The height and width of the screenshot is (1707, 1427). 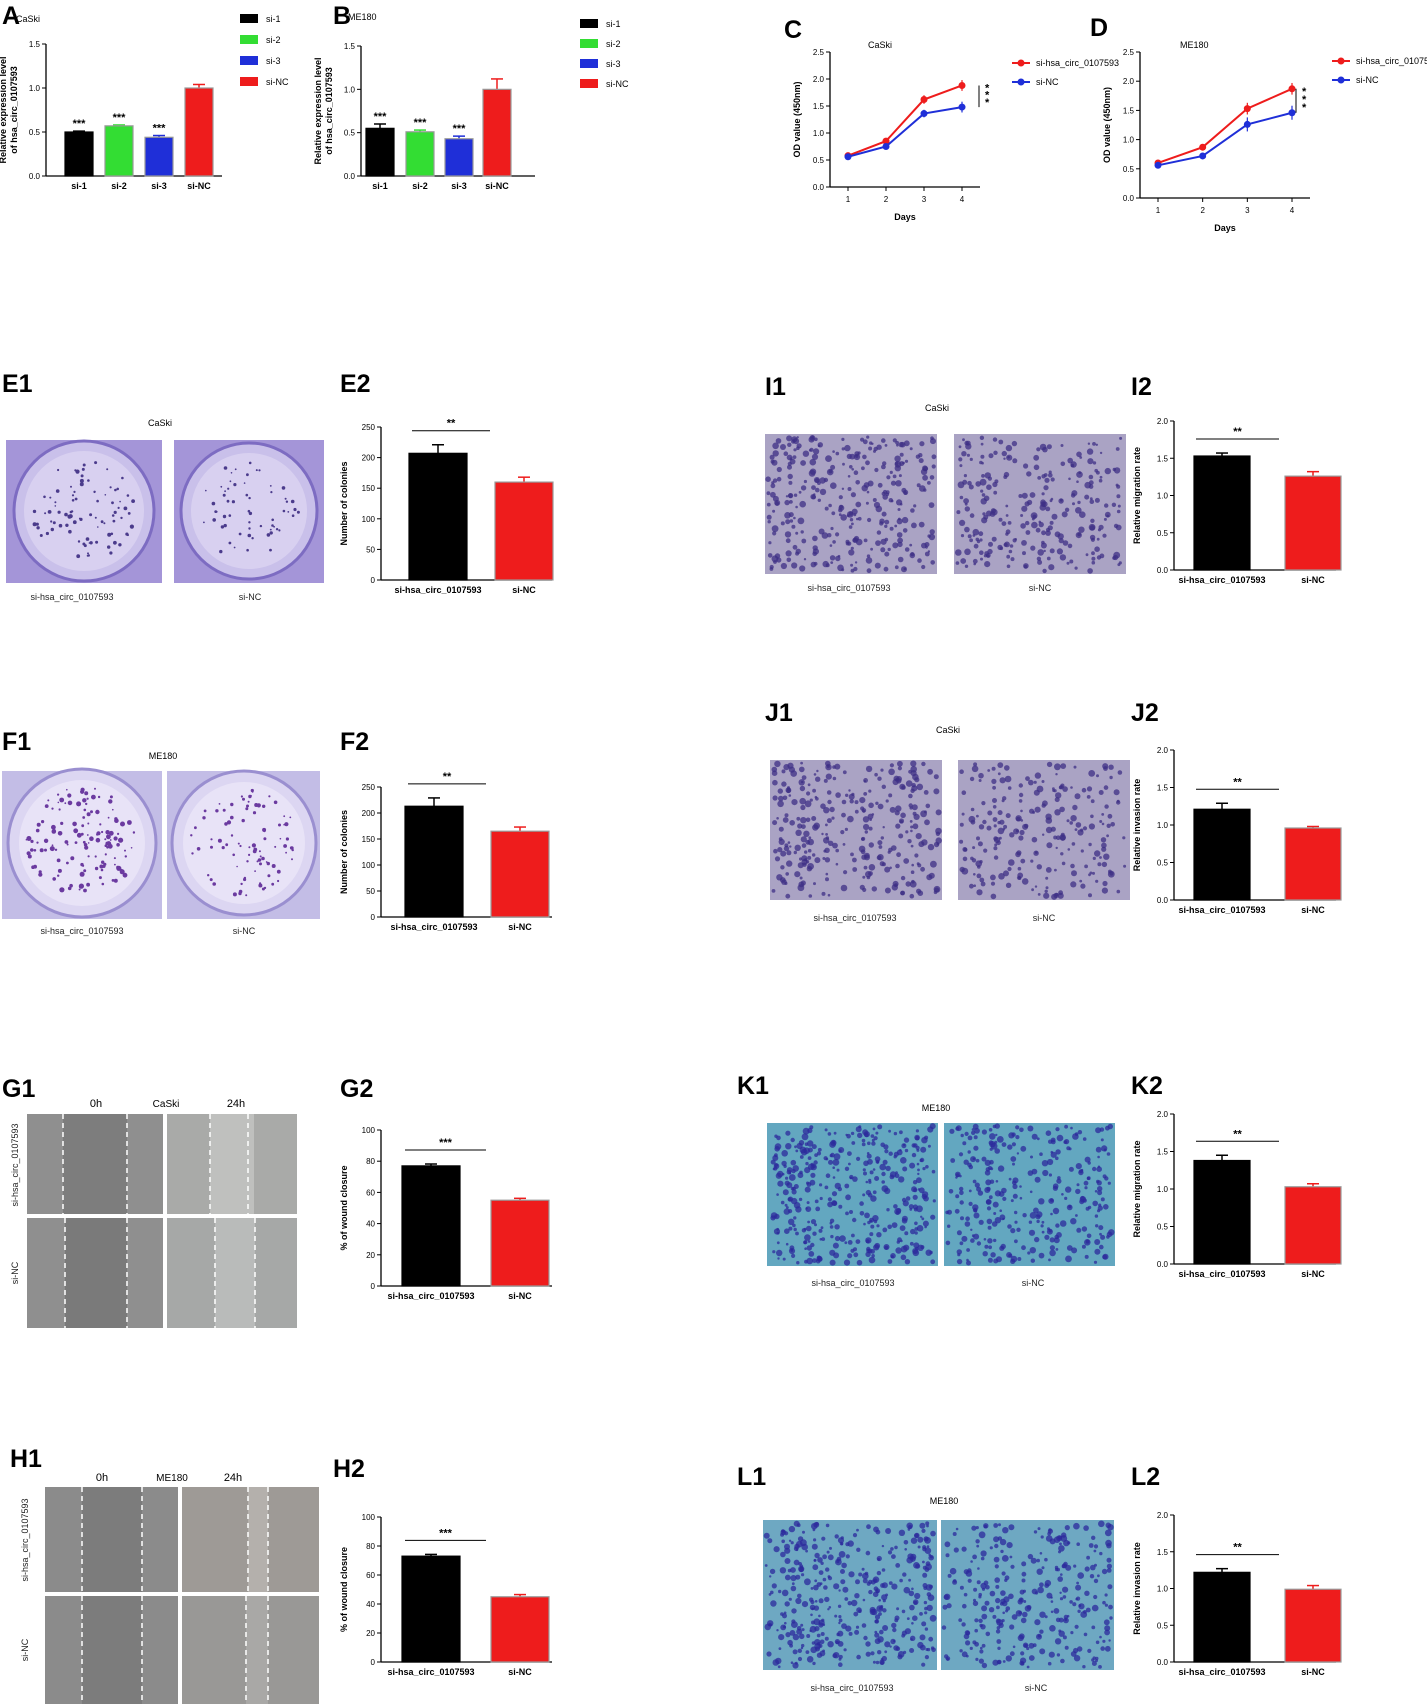 I want to click on y-tick-label: 1.0, so click(x=1163, y=825).